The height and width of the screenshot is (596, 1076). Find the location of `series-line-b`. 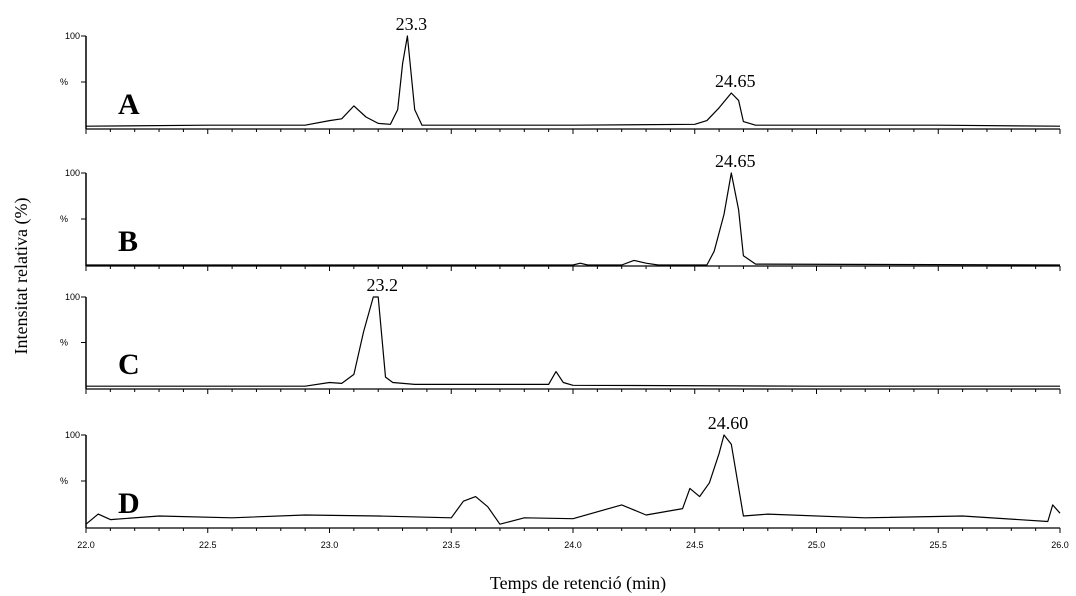

series-line-b is located at coordinates (573, 219).